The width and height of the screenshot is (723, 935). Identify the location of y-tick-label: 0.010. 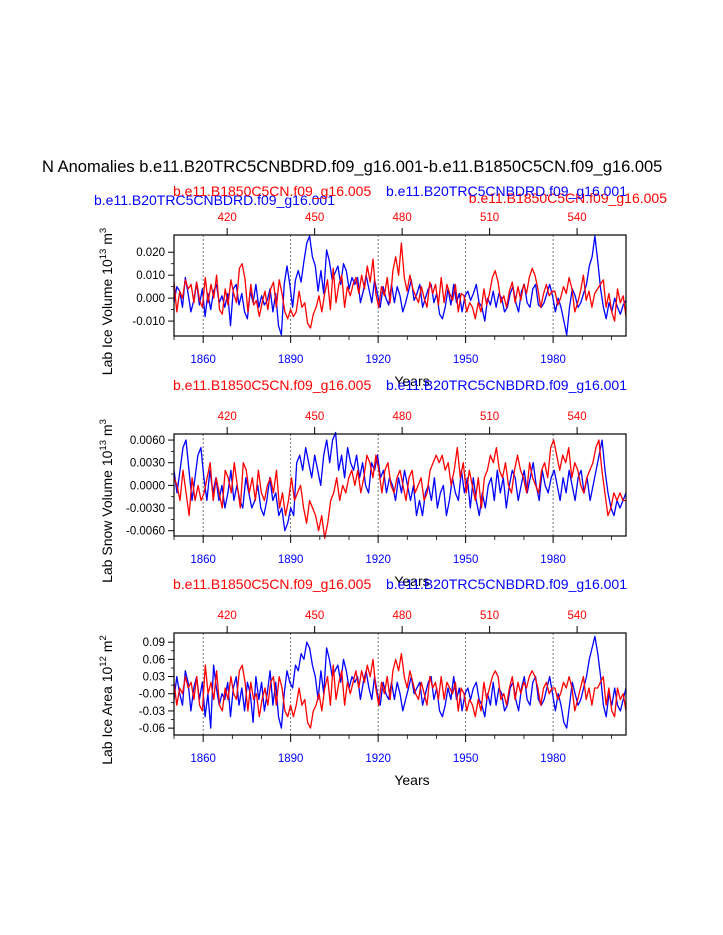
(150, 276).